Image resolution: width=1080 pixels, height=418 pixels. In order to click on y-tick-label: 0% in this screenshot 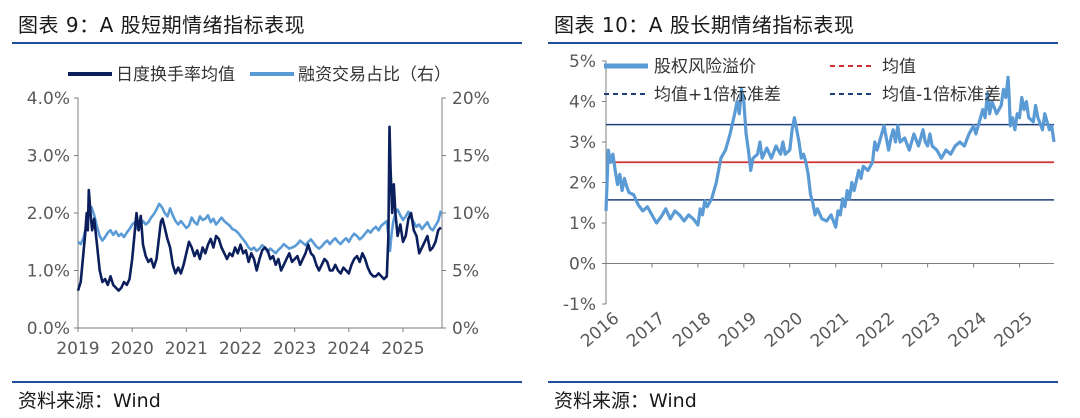, I will do `click(582, 265)`.